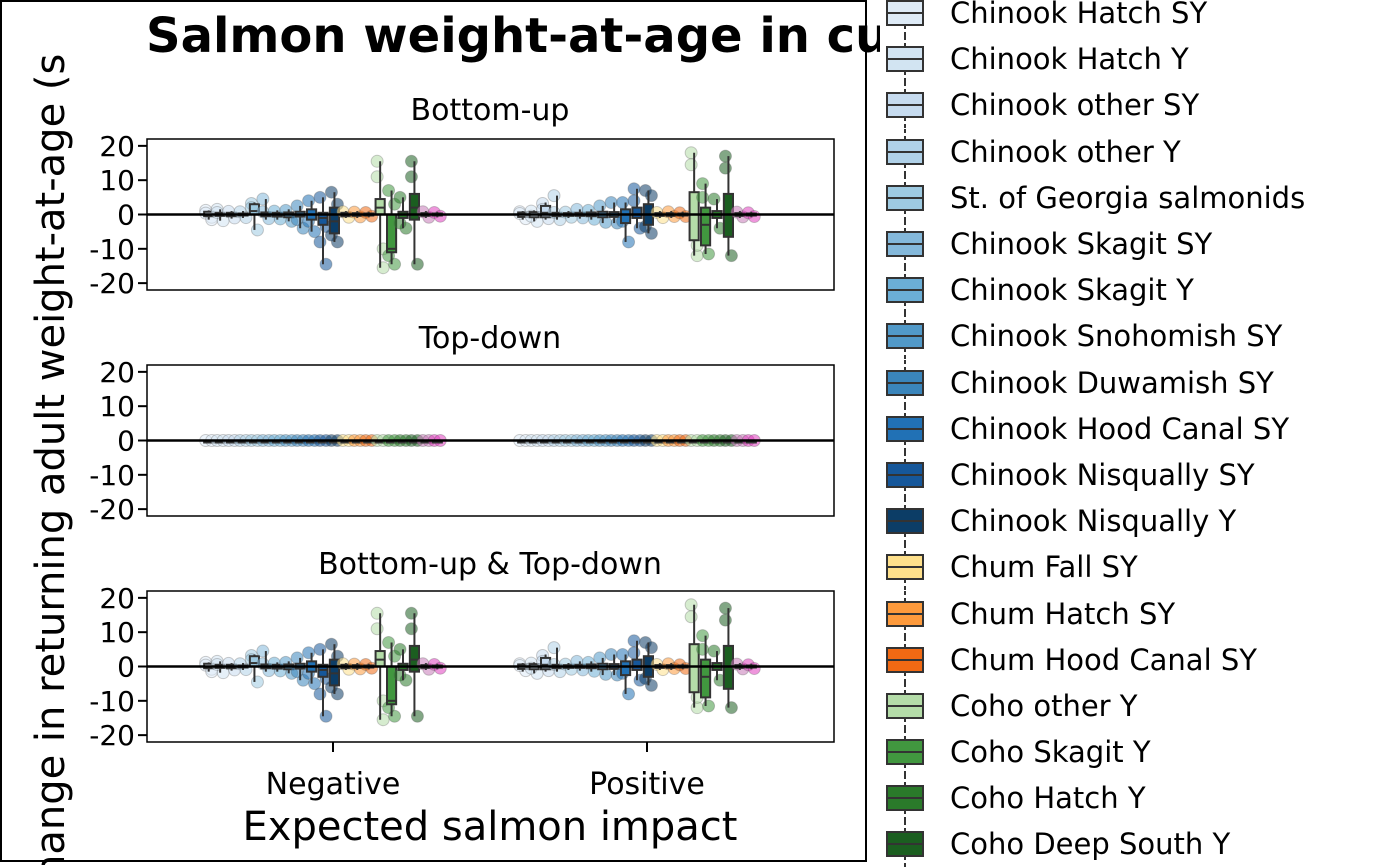 The image size is (1400, 868). I want to click on legend-label: Chinook Hatch SY, so click(1079, 15).